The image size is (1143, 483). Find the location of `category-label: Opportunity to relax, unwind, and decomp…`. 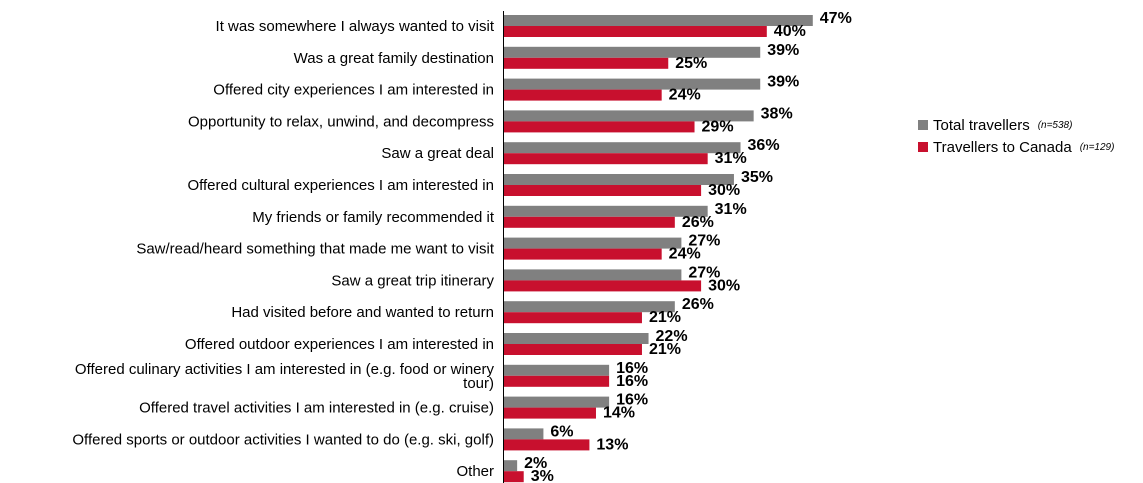

category-label: Opportunity to relax, unwind, and decomp… is located at coordinates (341, 121).